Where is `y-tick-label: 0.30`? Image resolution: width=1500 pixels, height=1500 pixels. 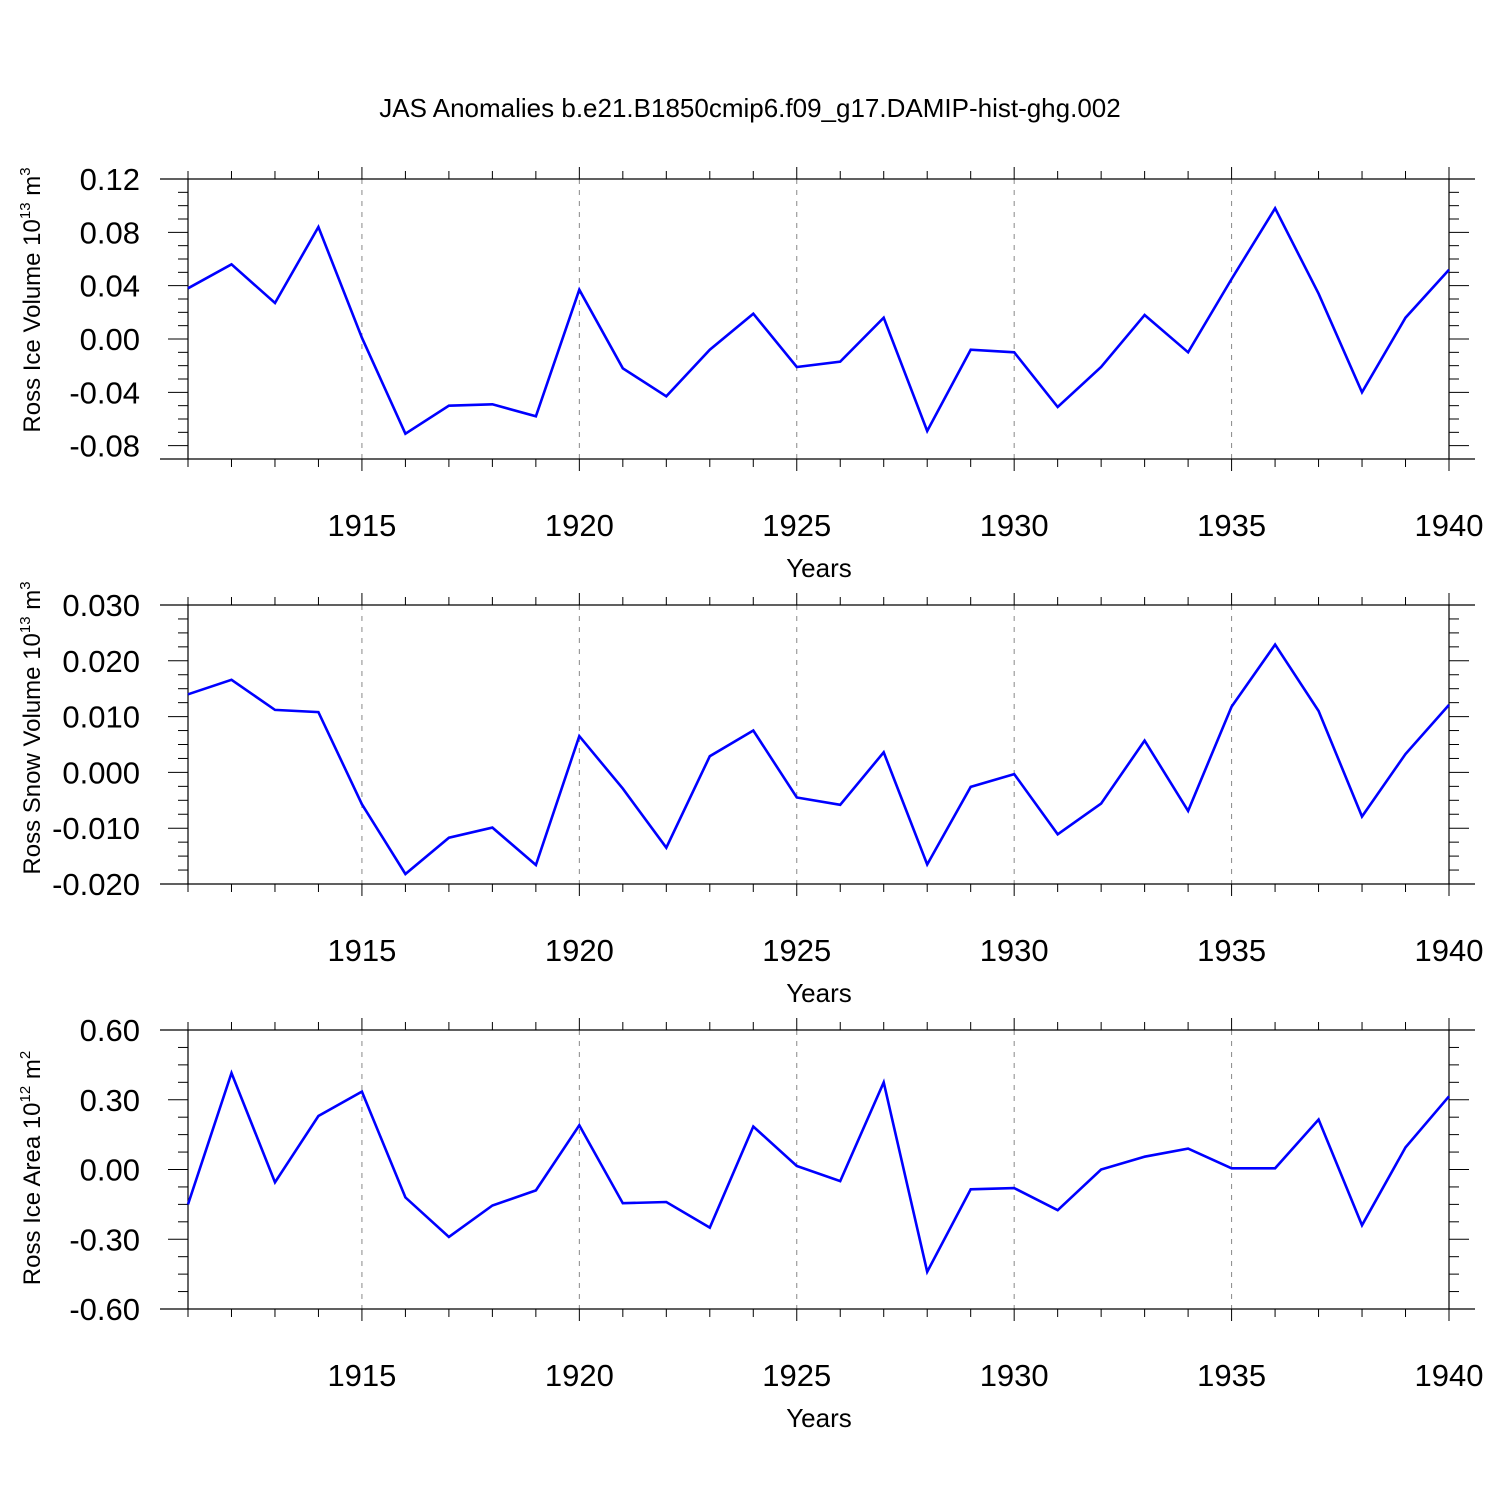
y-tick-label: 0.30 is located at coordinates (110, 1100).